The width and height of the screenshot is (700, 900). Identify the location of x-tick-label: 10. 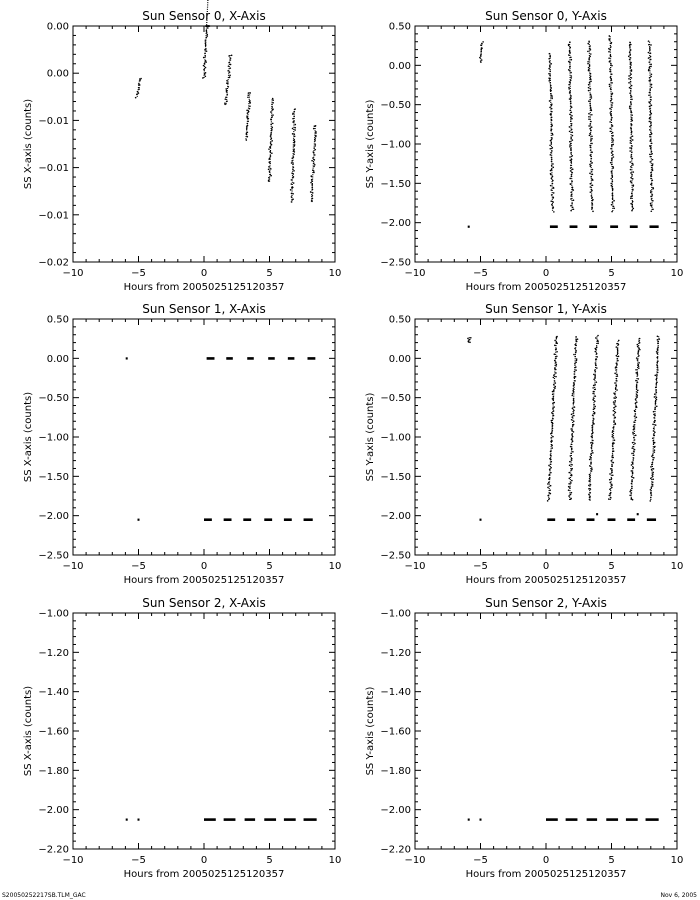
(335, 566).